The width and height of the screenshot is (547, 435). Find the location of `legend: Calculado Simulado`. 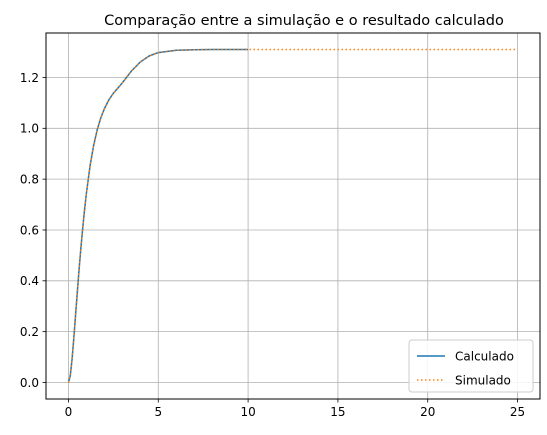

legend: Calculado Simulado is located at coordinates (471, 366).